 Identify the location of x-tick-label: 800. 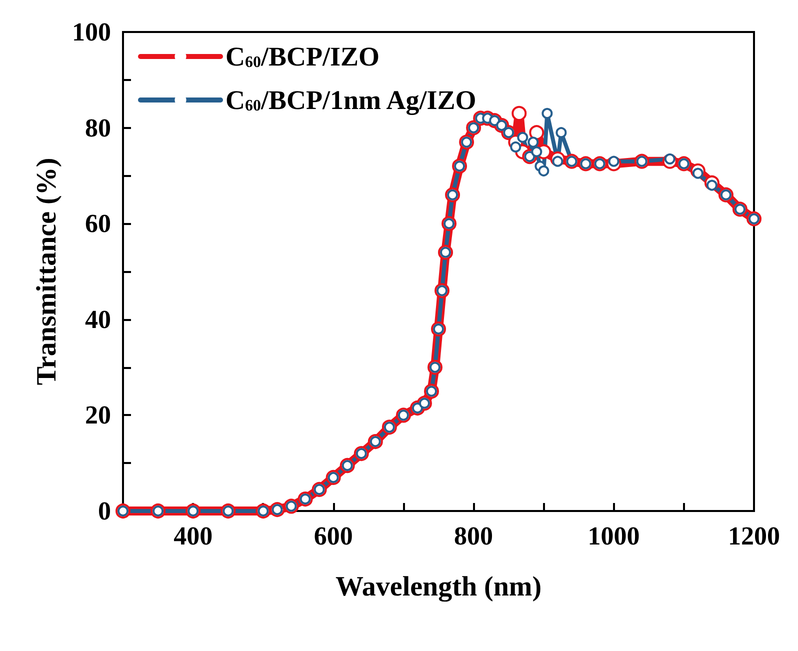
(474, 536).